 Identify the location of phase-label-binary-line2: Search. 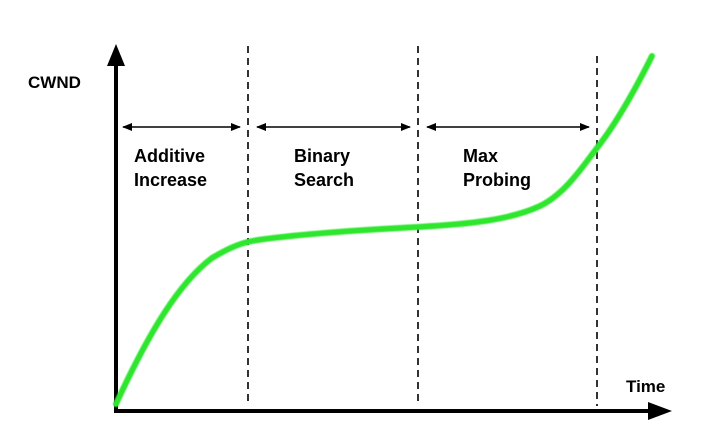
(324, 180).